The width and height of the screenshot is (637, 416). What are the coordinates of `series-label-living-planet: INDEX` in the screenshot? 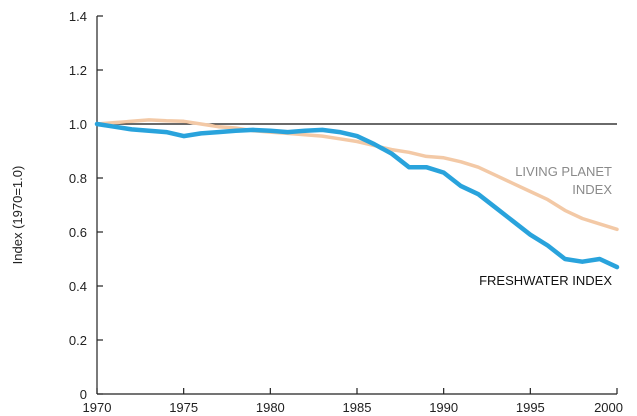 It's located at (592, 189).